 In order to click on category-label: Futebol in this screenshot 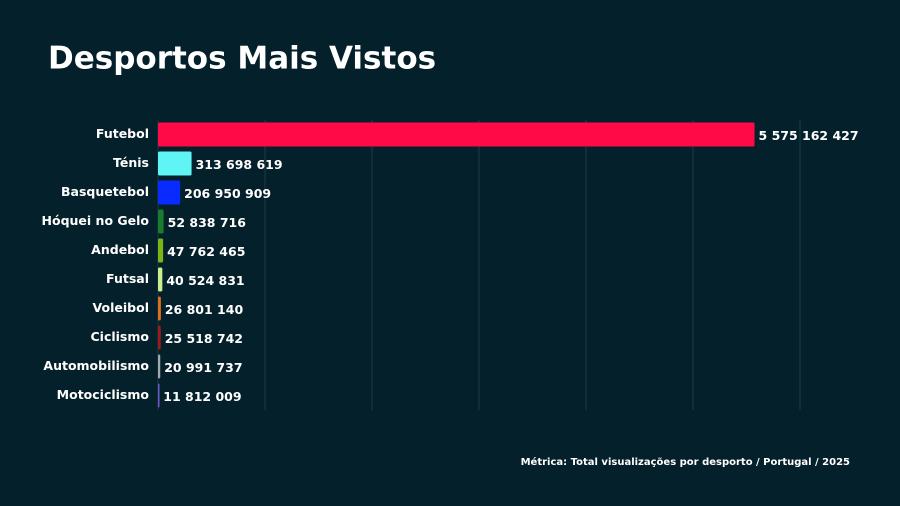, I will do `click(122, 133)`.